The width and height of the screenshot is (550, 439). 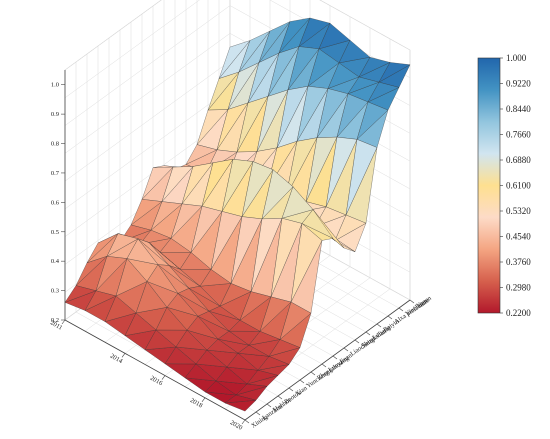 What do you see at coordinates (518, 211) in the screenshot?
I see `colorbar-tick-label: 0.5320` at bounding box center [518, 211].